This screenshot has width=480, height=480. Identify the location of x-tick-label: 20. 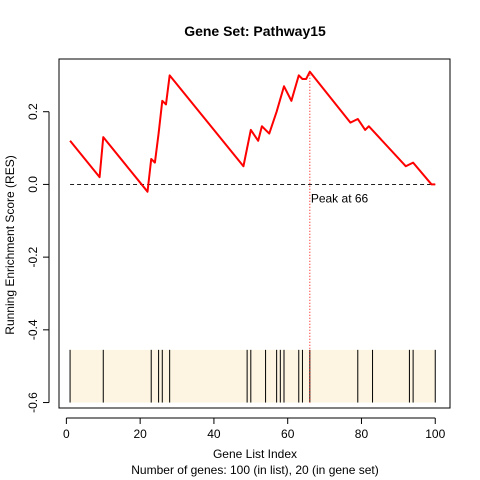
(140, 434).